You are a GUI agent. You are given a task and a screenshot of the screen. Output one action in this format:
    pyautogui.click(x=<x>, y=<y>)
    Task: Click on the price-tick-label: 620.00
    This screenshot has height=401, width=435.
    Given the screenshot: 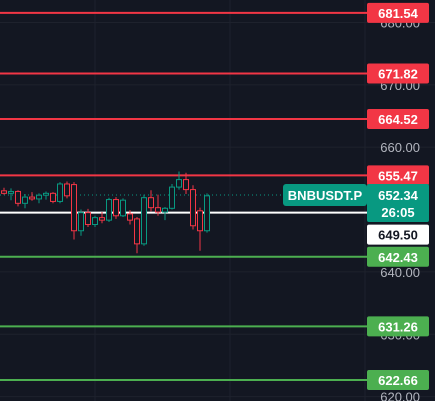 What is the action you would take?
    pyautogui.click(x=400, y=395)
    